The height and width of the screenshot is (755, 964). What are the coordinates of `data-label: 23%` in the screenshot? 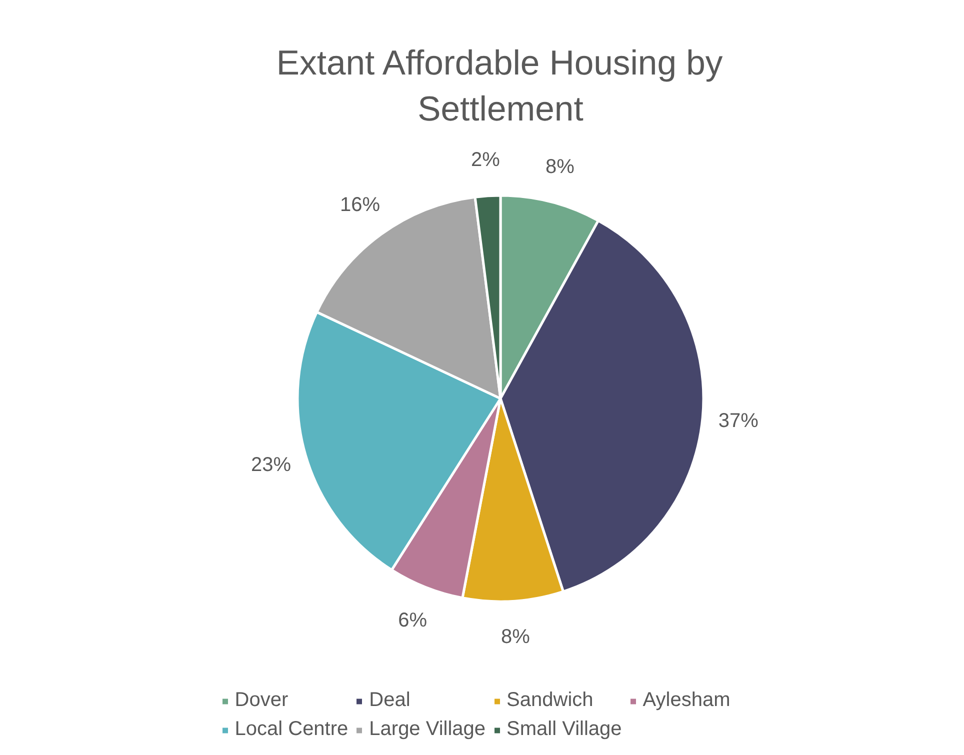 It's located at (271, 465).